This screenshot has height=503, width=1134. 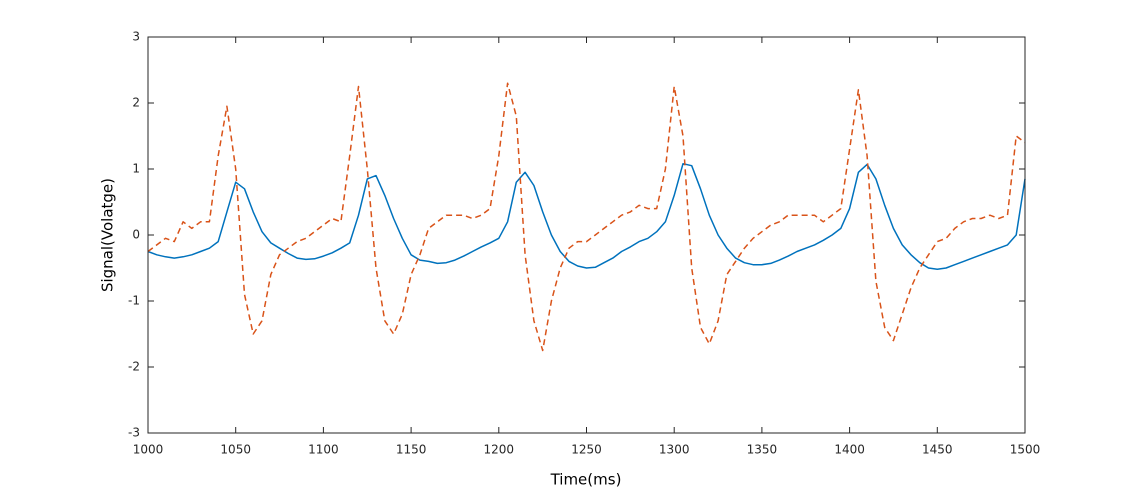 I want to click on x-tick-label: 1350, so click(x=762, y=450).